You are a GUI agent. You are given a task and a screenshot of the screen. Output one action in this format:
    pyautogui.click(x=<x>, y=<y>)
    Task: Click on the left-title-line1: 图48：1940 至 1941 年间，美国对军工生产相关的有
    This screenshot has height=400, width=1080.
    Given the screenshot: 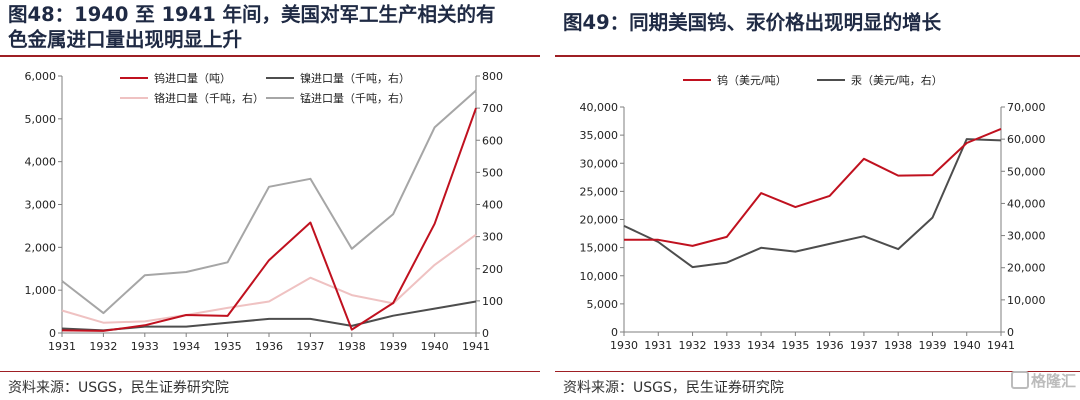 What is the action you would take?
    pyautogui.click(x=252, y=14)
    